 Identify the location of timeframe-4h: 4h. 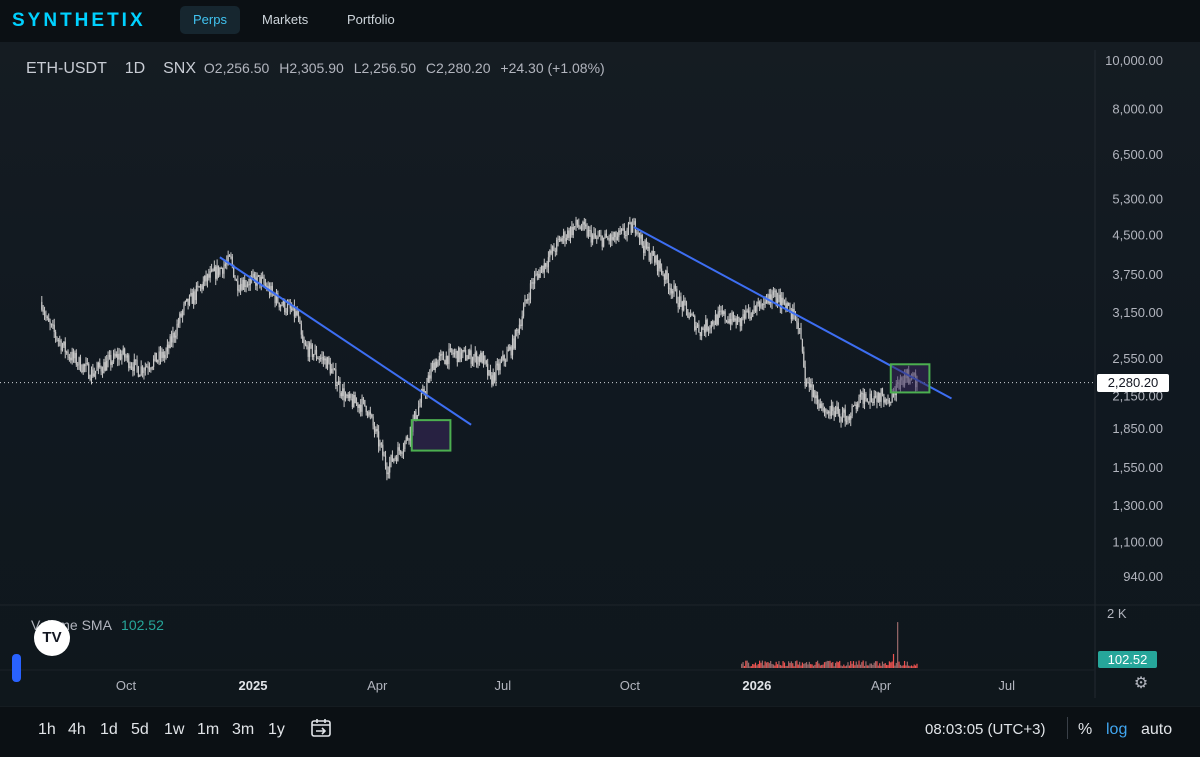
(77, 729).